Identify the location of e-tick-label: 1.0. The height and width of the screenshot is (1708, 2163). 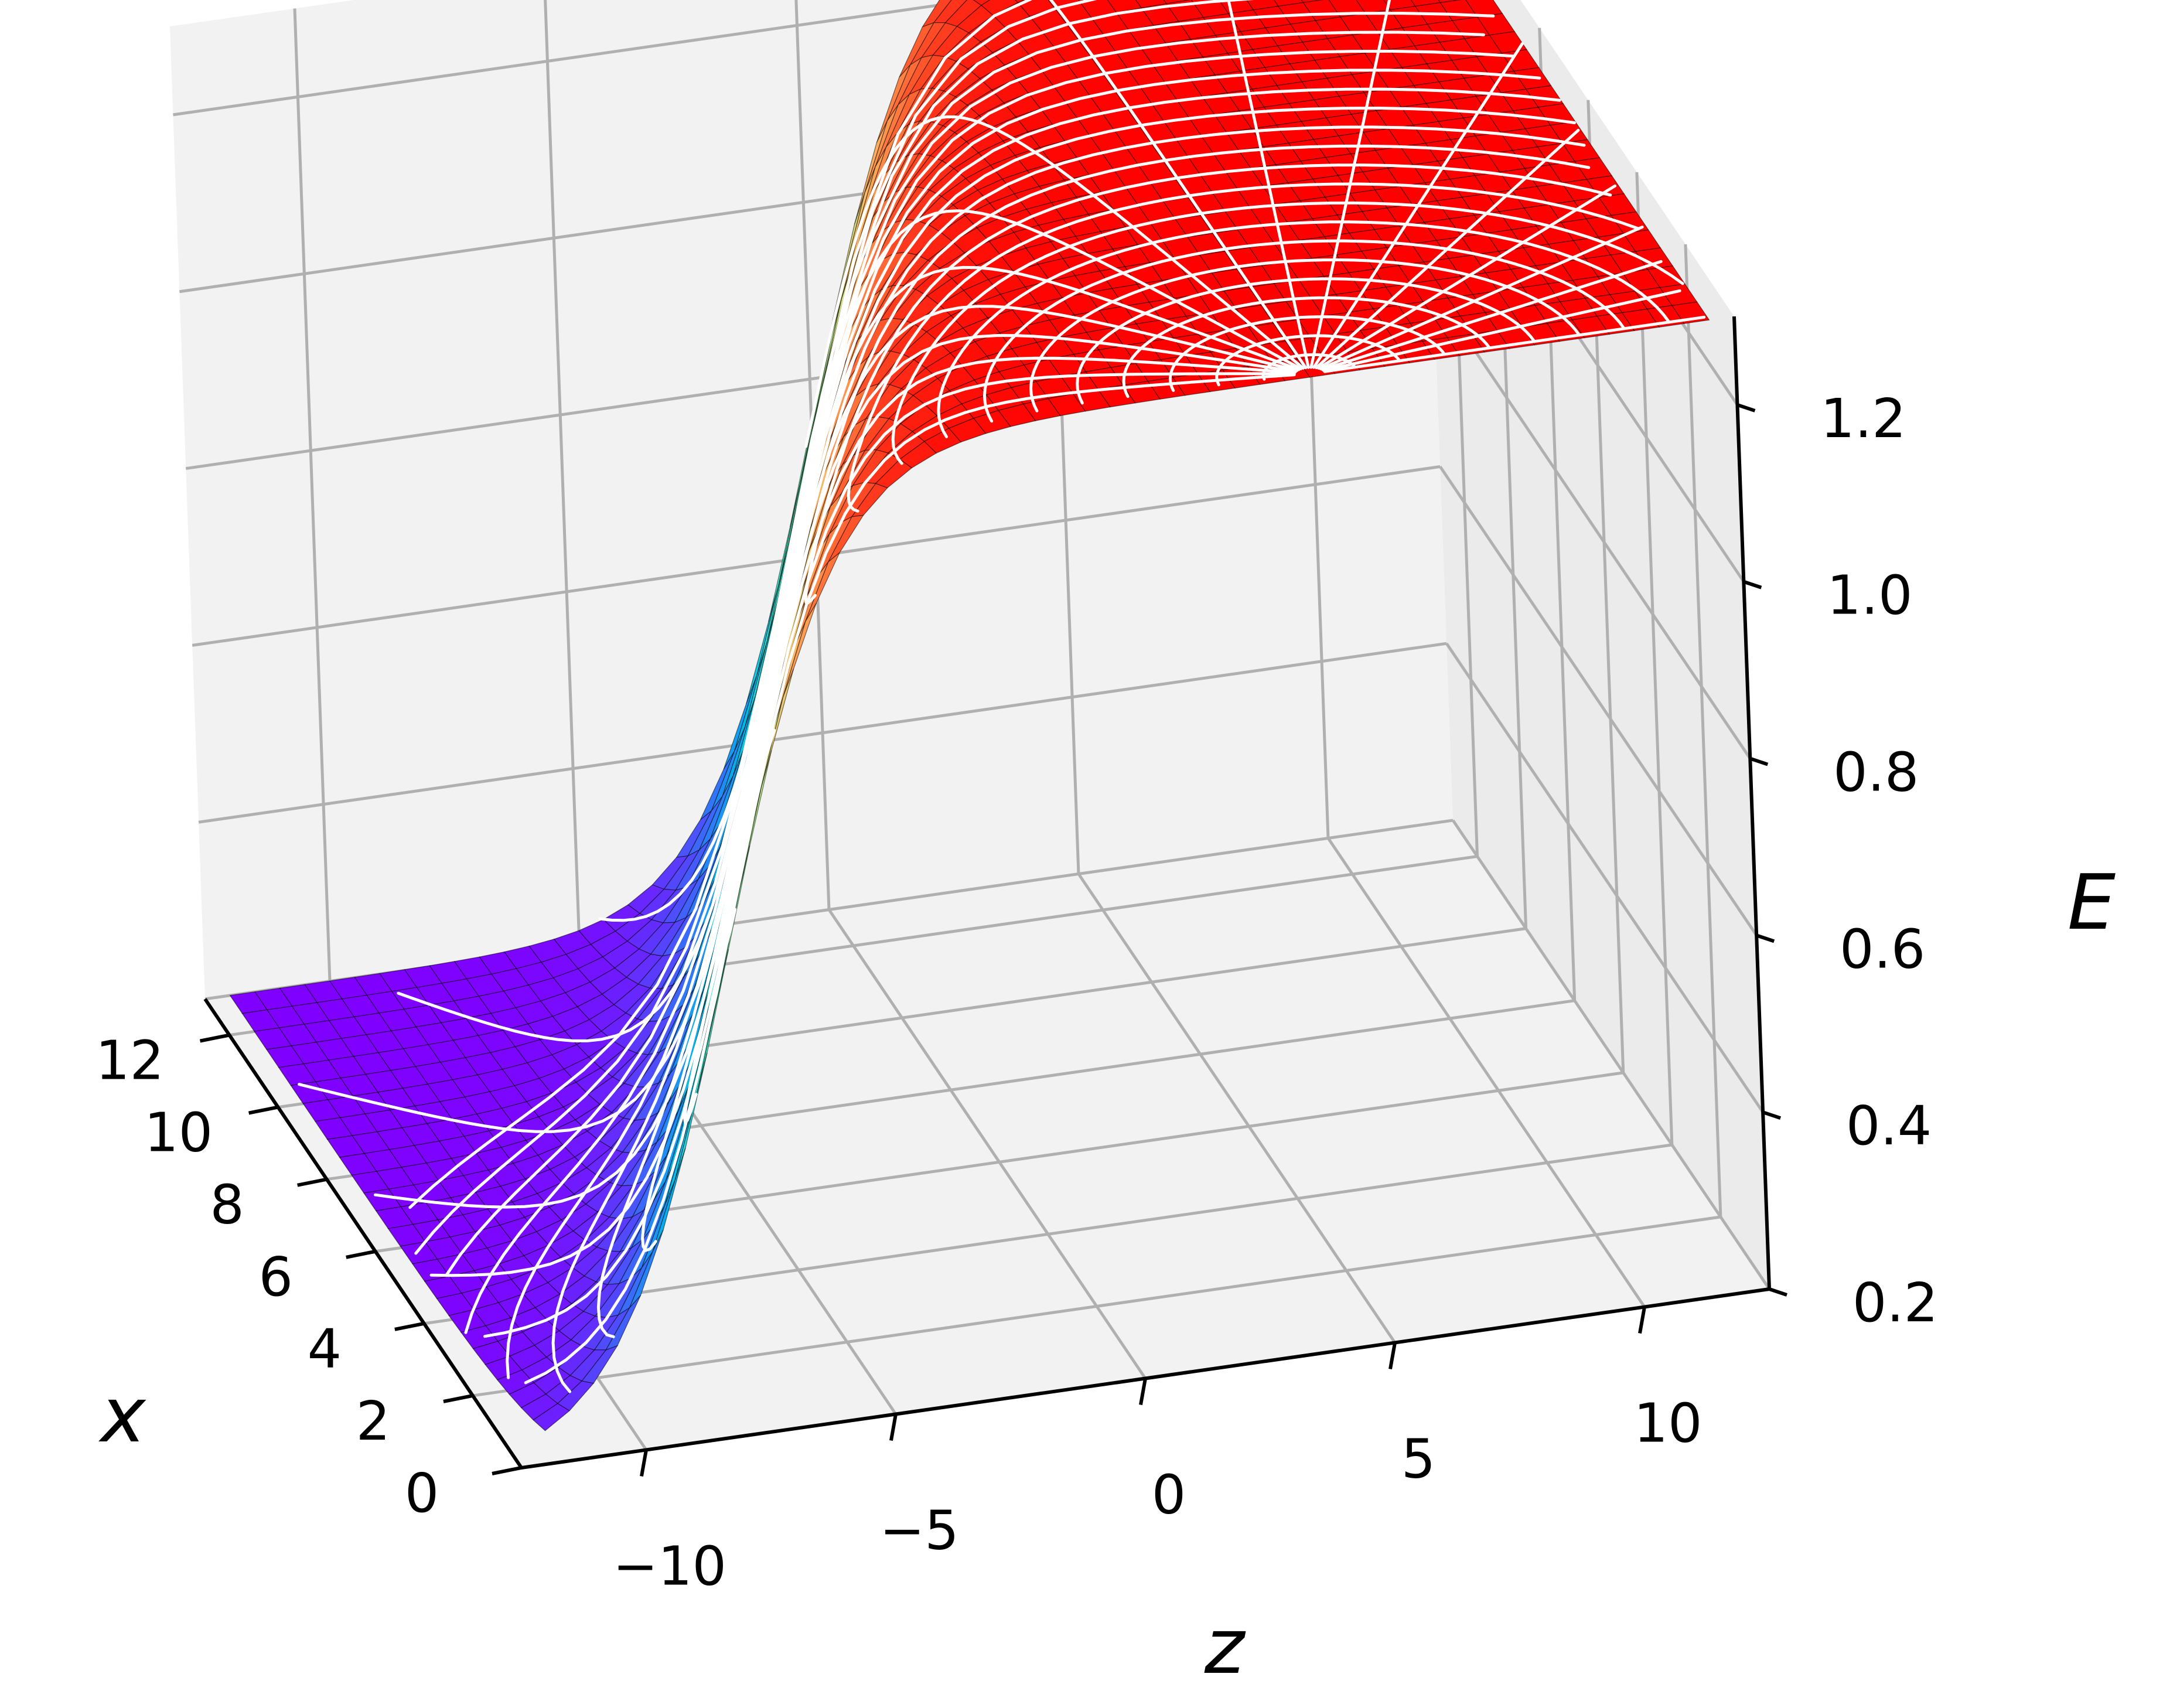
(1869, 595).